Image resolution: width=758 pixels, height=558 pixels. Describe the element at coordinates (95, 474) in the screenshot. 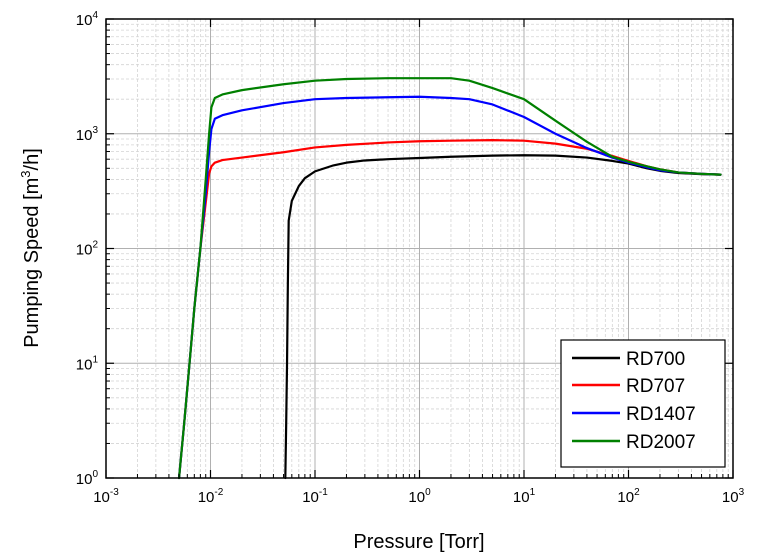

I see `y-tick-exp: 0` at that location.